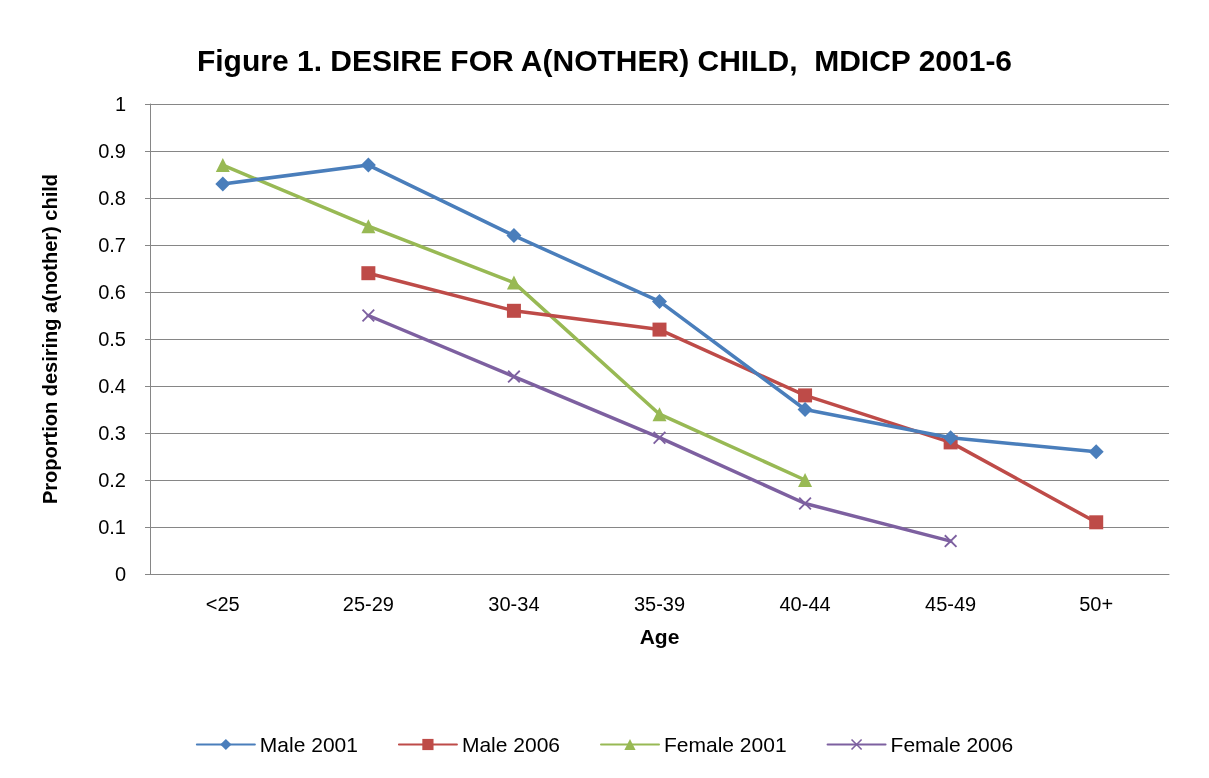 This screenshot has width=1209, height=778. Describe the element at coordinates (112, 480) in the screenshot. I see `y-tick-label: 0.2` at that location.